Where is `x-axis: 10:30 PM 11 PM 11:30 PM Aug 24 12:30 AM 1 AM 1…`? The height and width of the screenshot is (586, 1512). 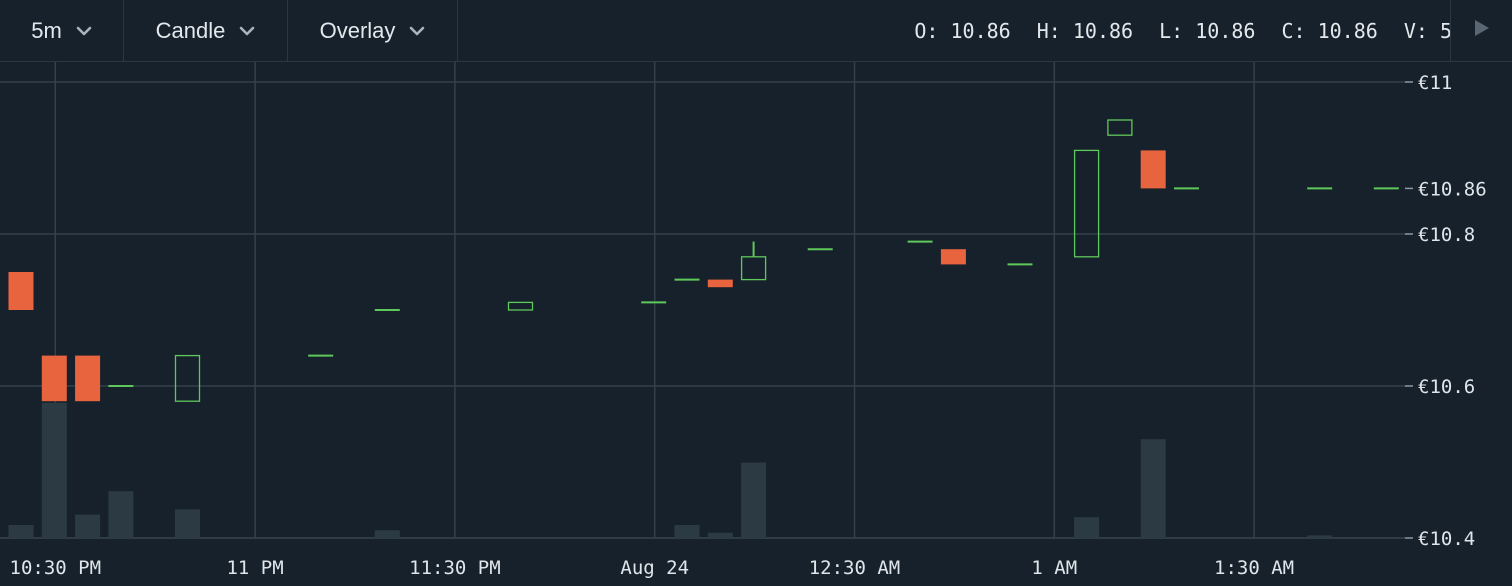 x-axis: 10:30 PM 11 PM 11:30 PM Aug 24 12:30 AM 1 AM 1… is located at coordinates (652, 568).